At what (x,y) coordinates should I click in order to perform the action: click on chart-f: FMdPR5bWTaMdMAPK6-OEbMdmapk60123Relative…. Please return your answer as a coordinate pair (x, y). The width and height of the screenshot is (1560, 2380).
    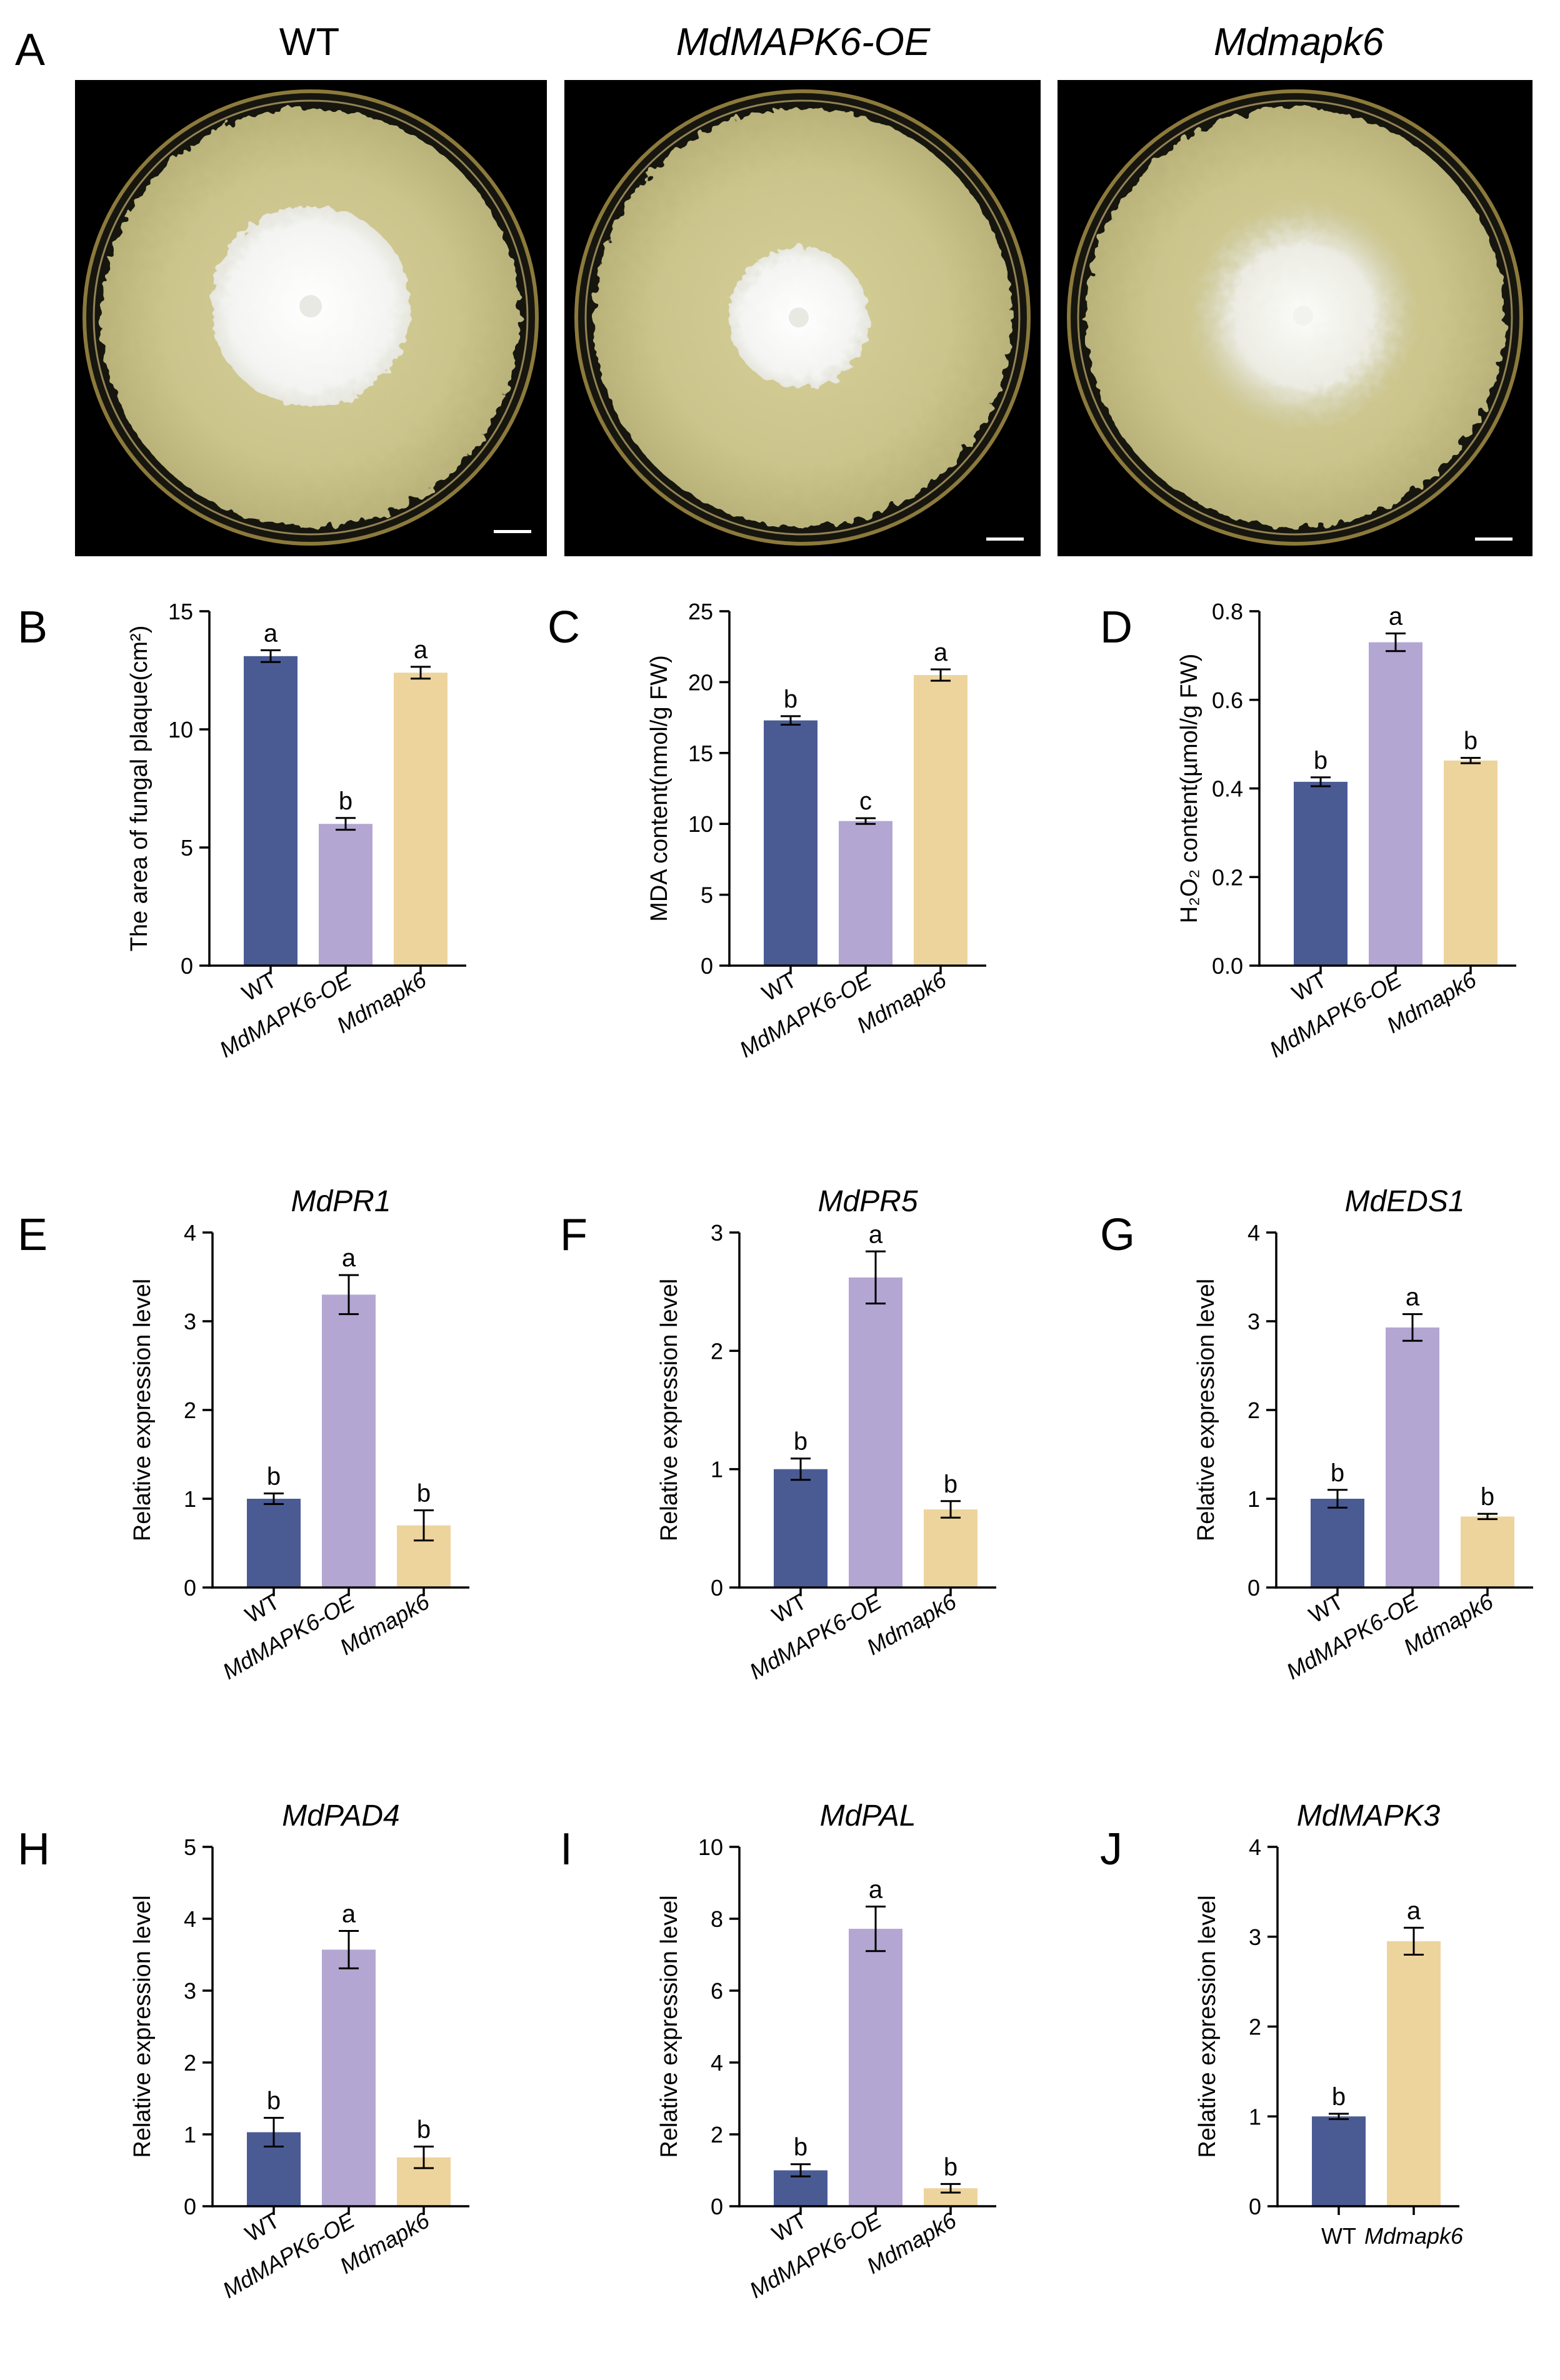
    Looking at the image, I should click on (778, 1435).